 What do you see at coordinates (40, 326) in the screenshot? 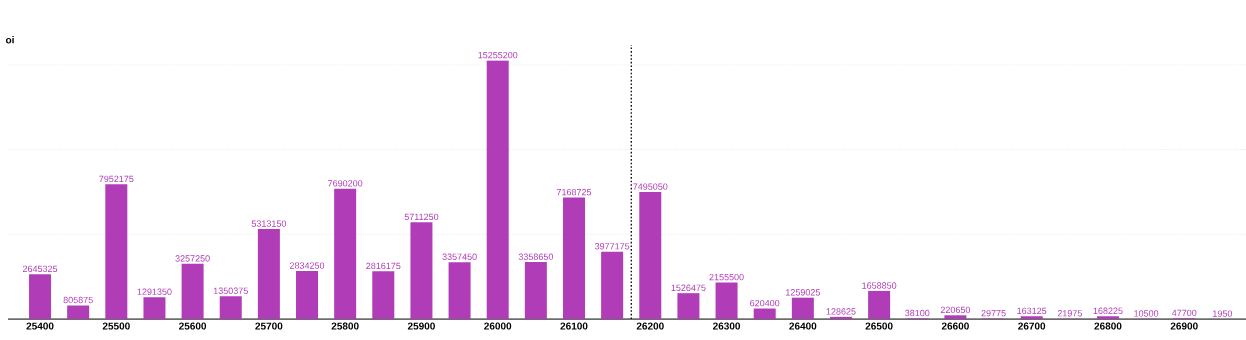
I see `x-tick-label: 25400` at bounding box center [40, 326].